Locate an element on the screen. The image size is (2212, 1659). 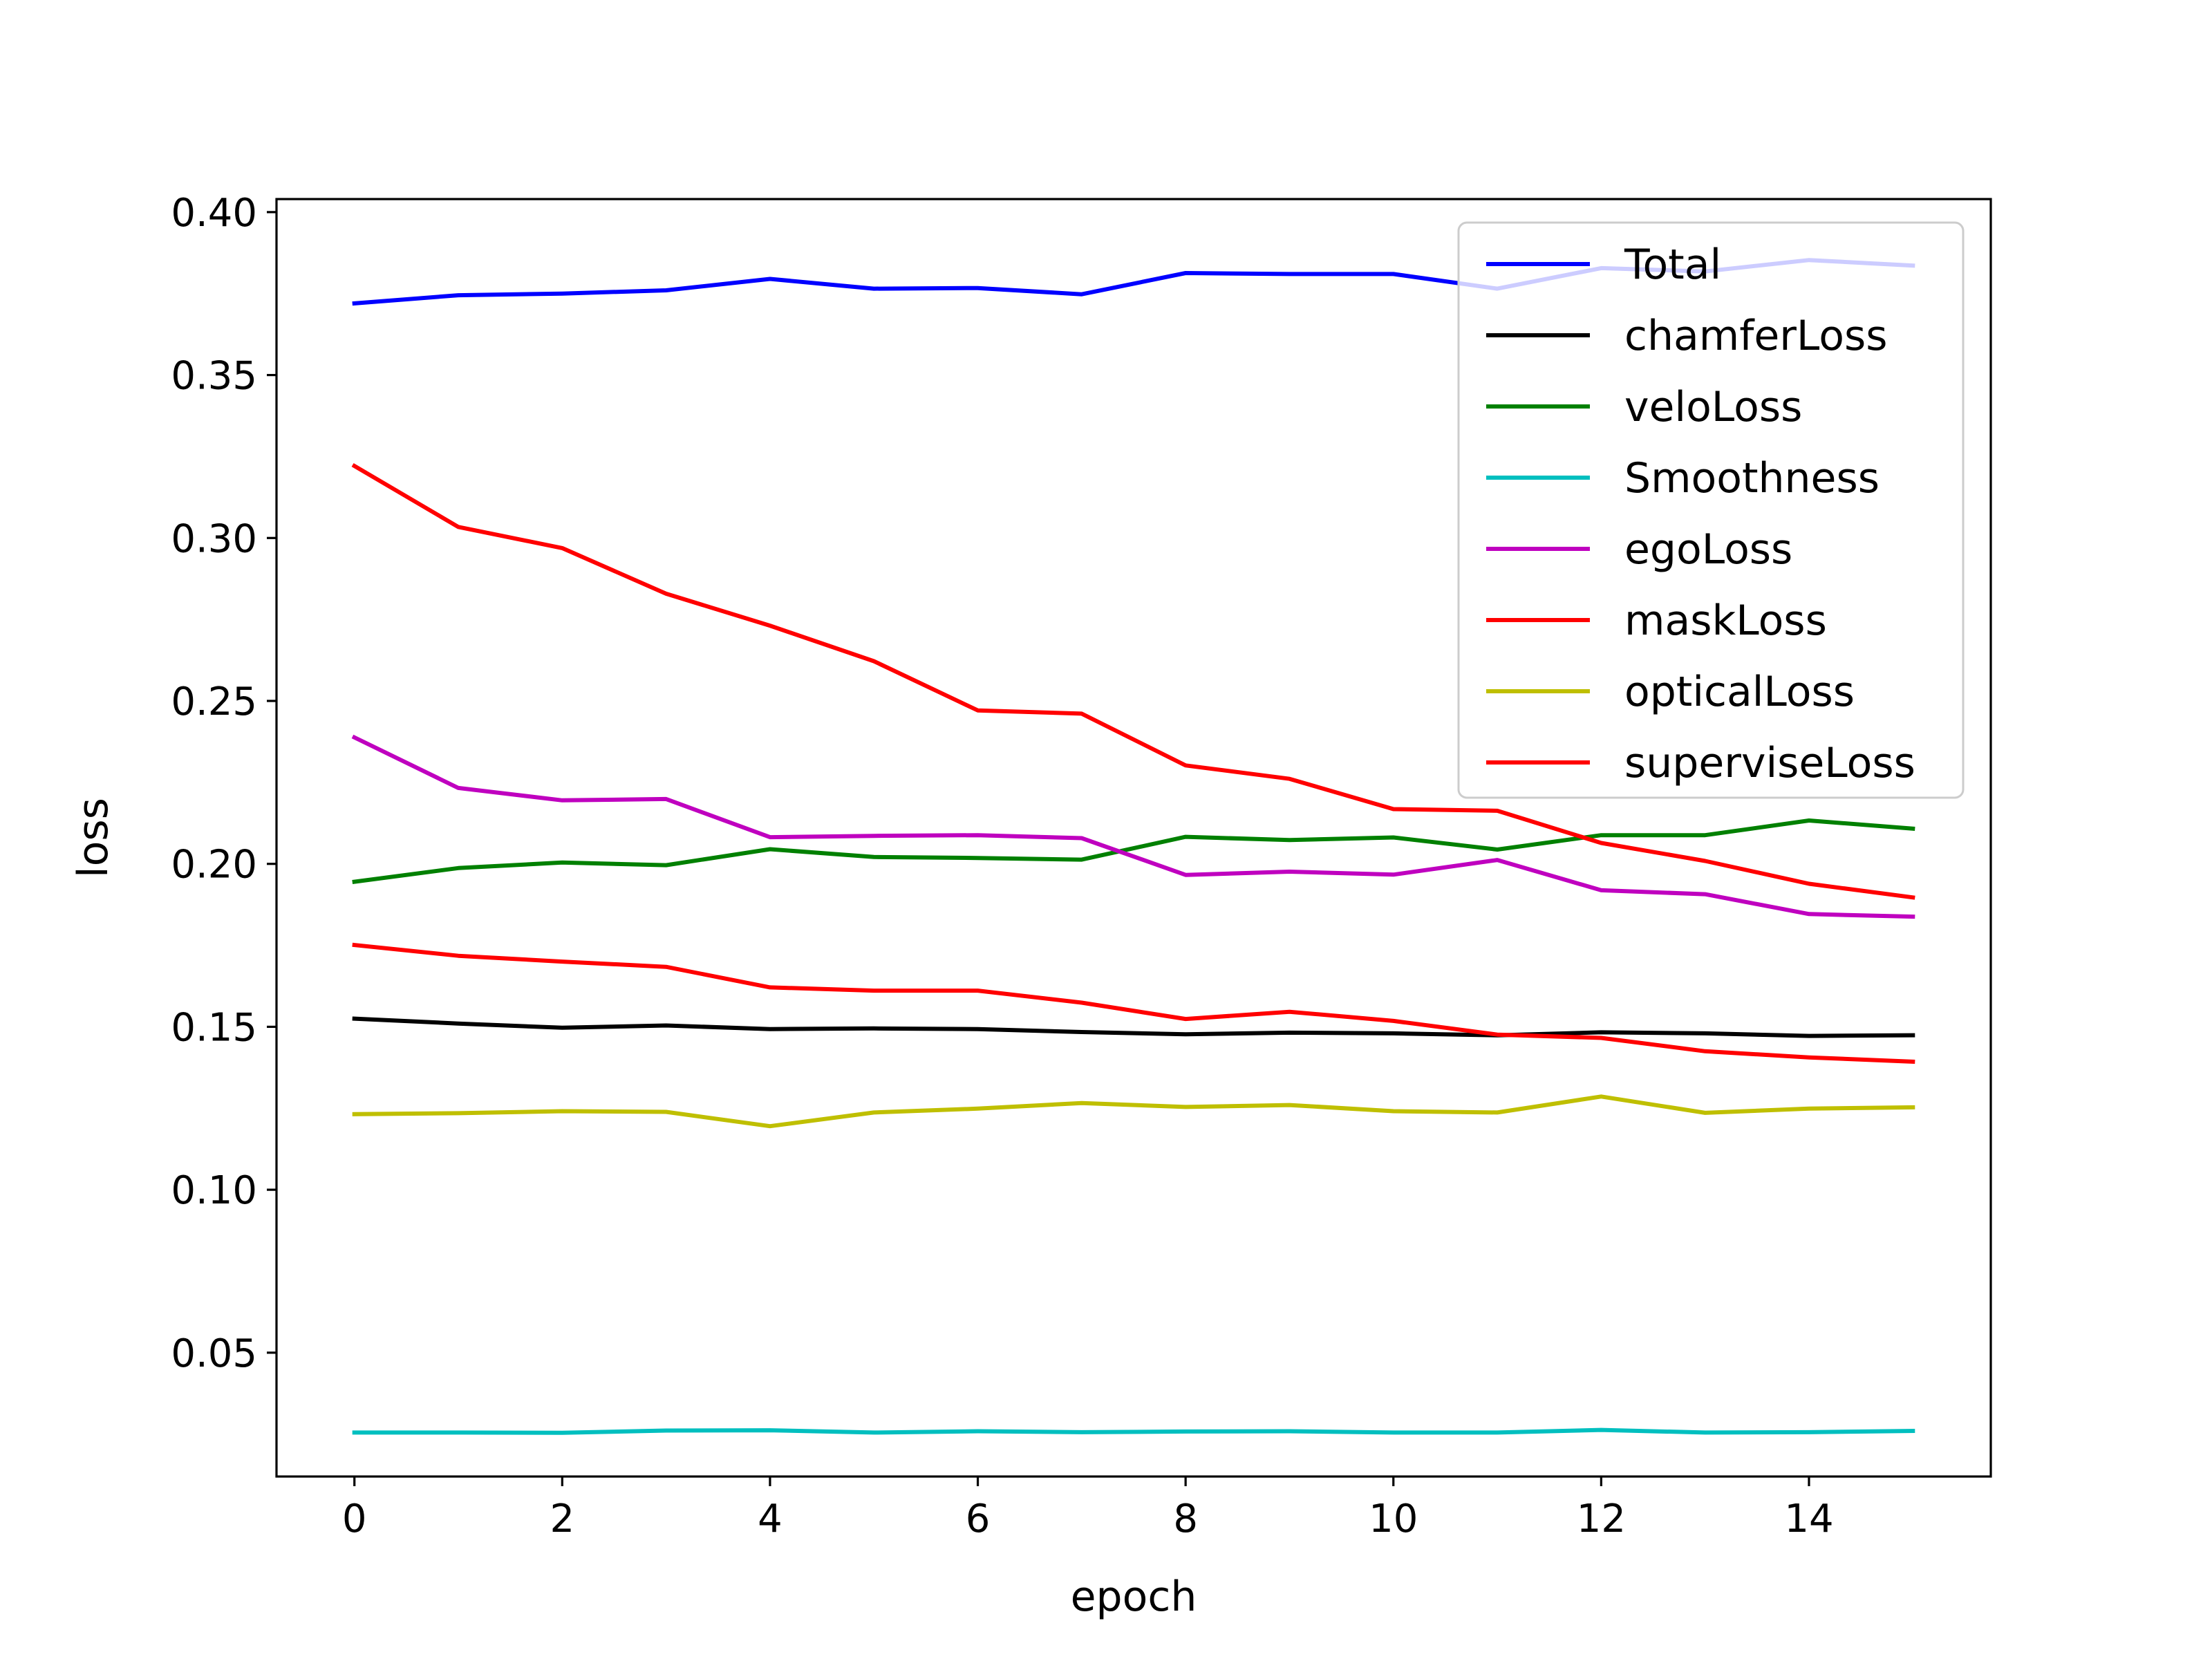
y-axis-label: loss is located at coordinates (94, 838).